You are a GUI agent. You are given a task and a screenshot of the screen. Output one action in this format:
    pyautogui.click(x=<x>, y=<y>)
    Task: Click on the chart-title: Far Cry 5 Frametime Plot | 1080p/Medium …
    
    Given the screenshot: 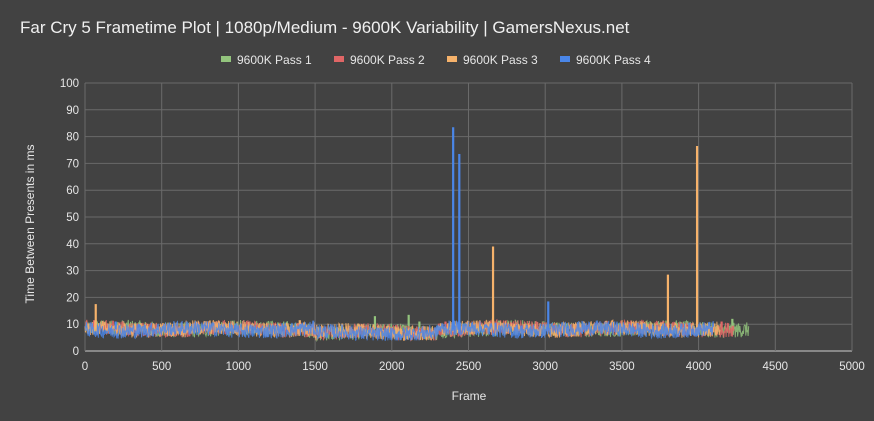 What is the action you would take?
    pyautogui.click(x=325, y=27)
    